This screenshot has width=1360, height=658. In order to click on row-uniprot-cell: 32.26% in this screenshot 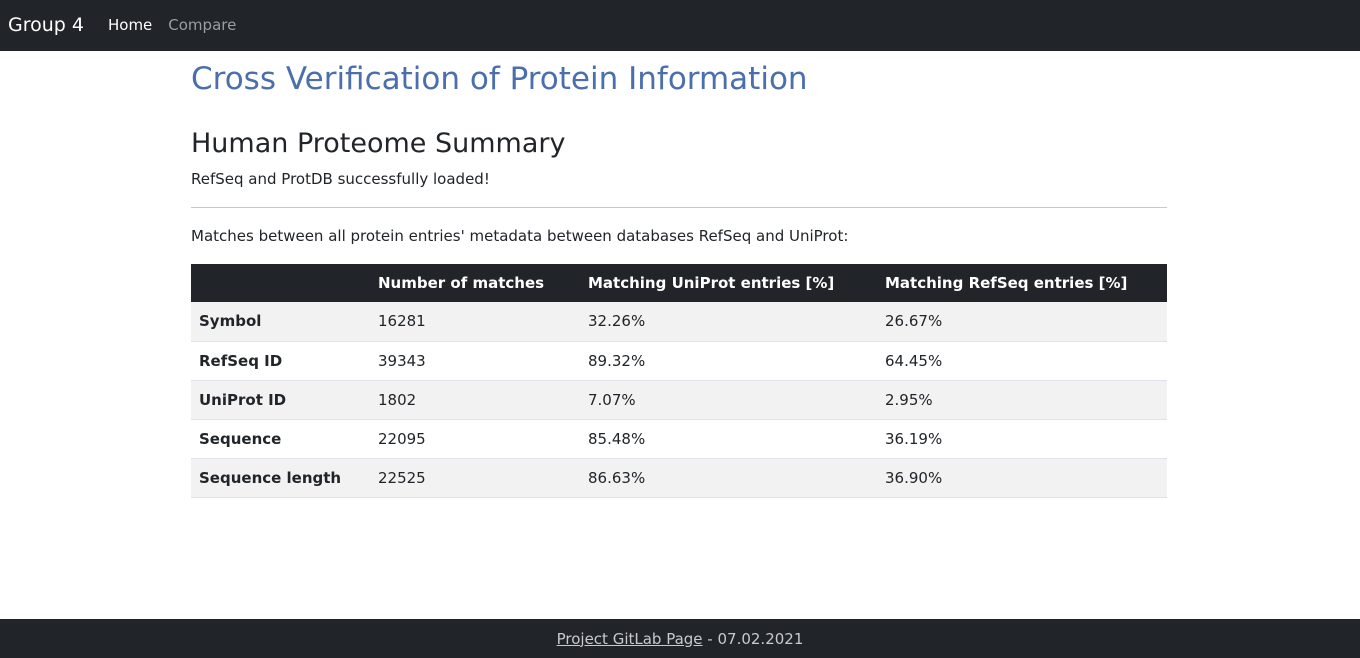, I will do `click(728, 322)`.